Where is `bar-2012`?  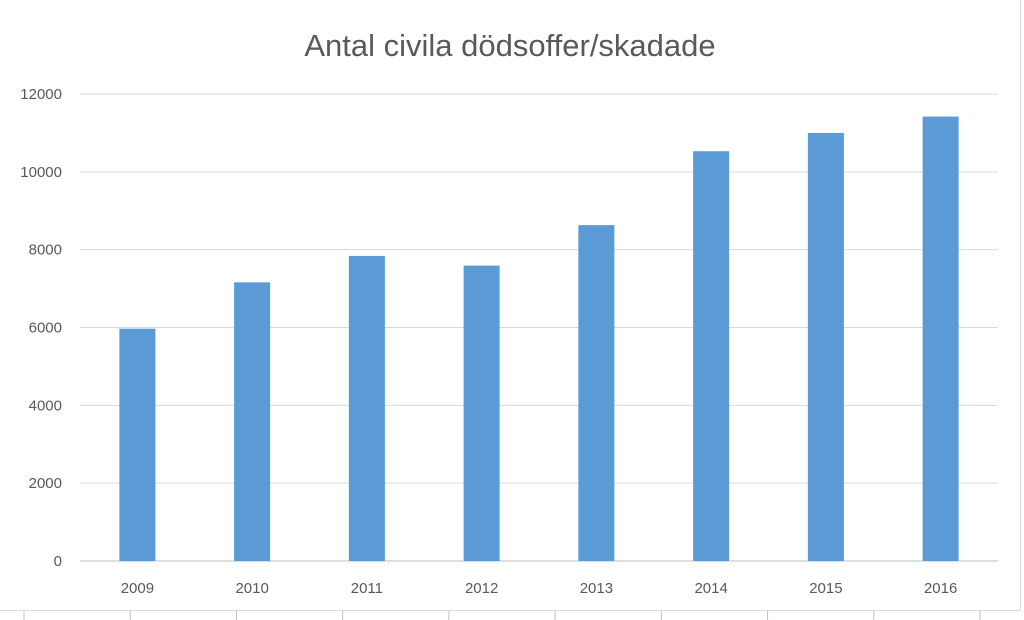
bar-2012 is located at coordinates (481, 413).